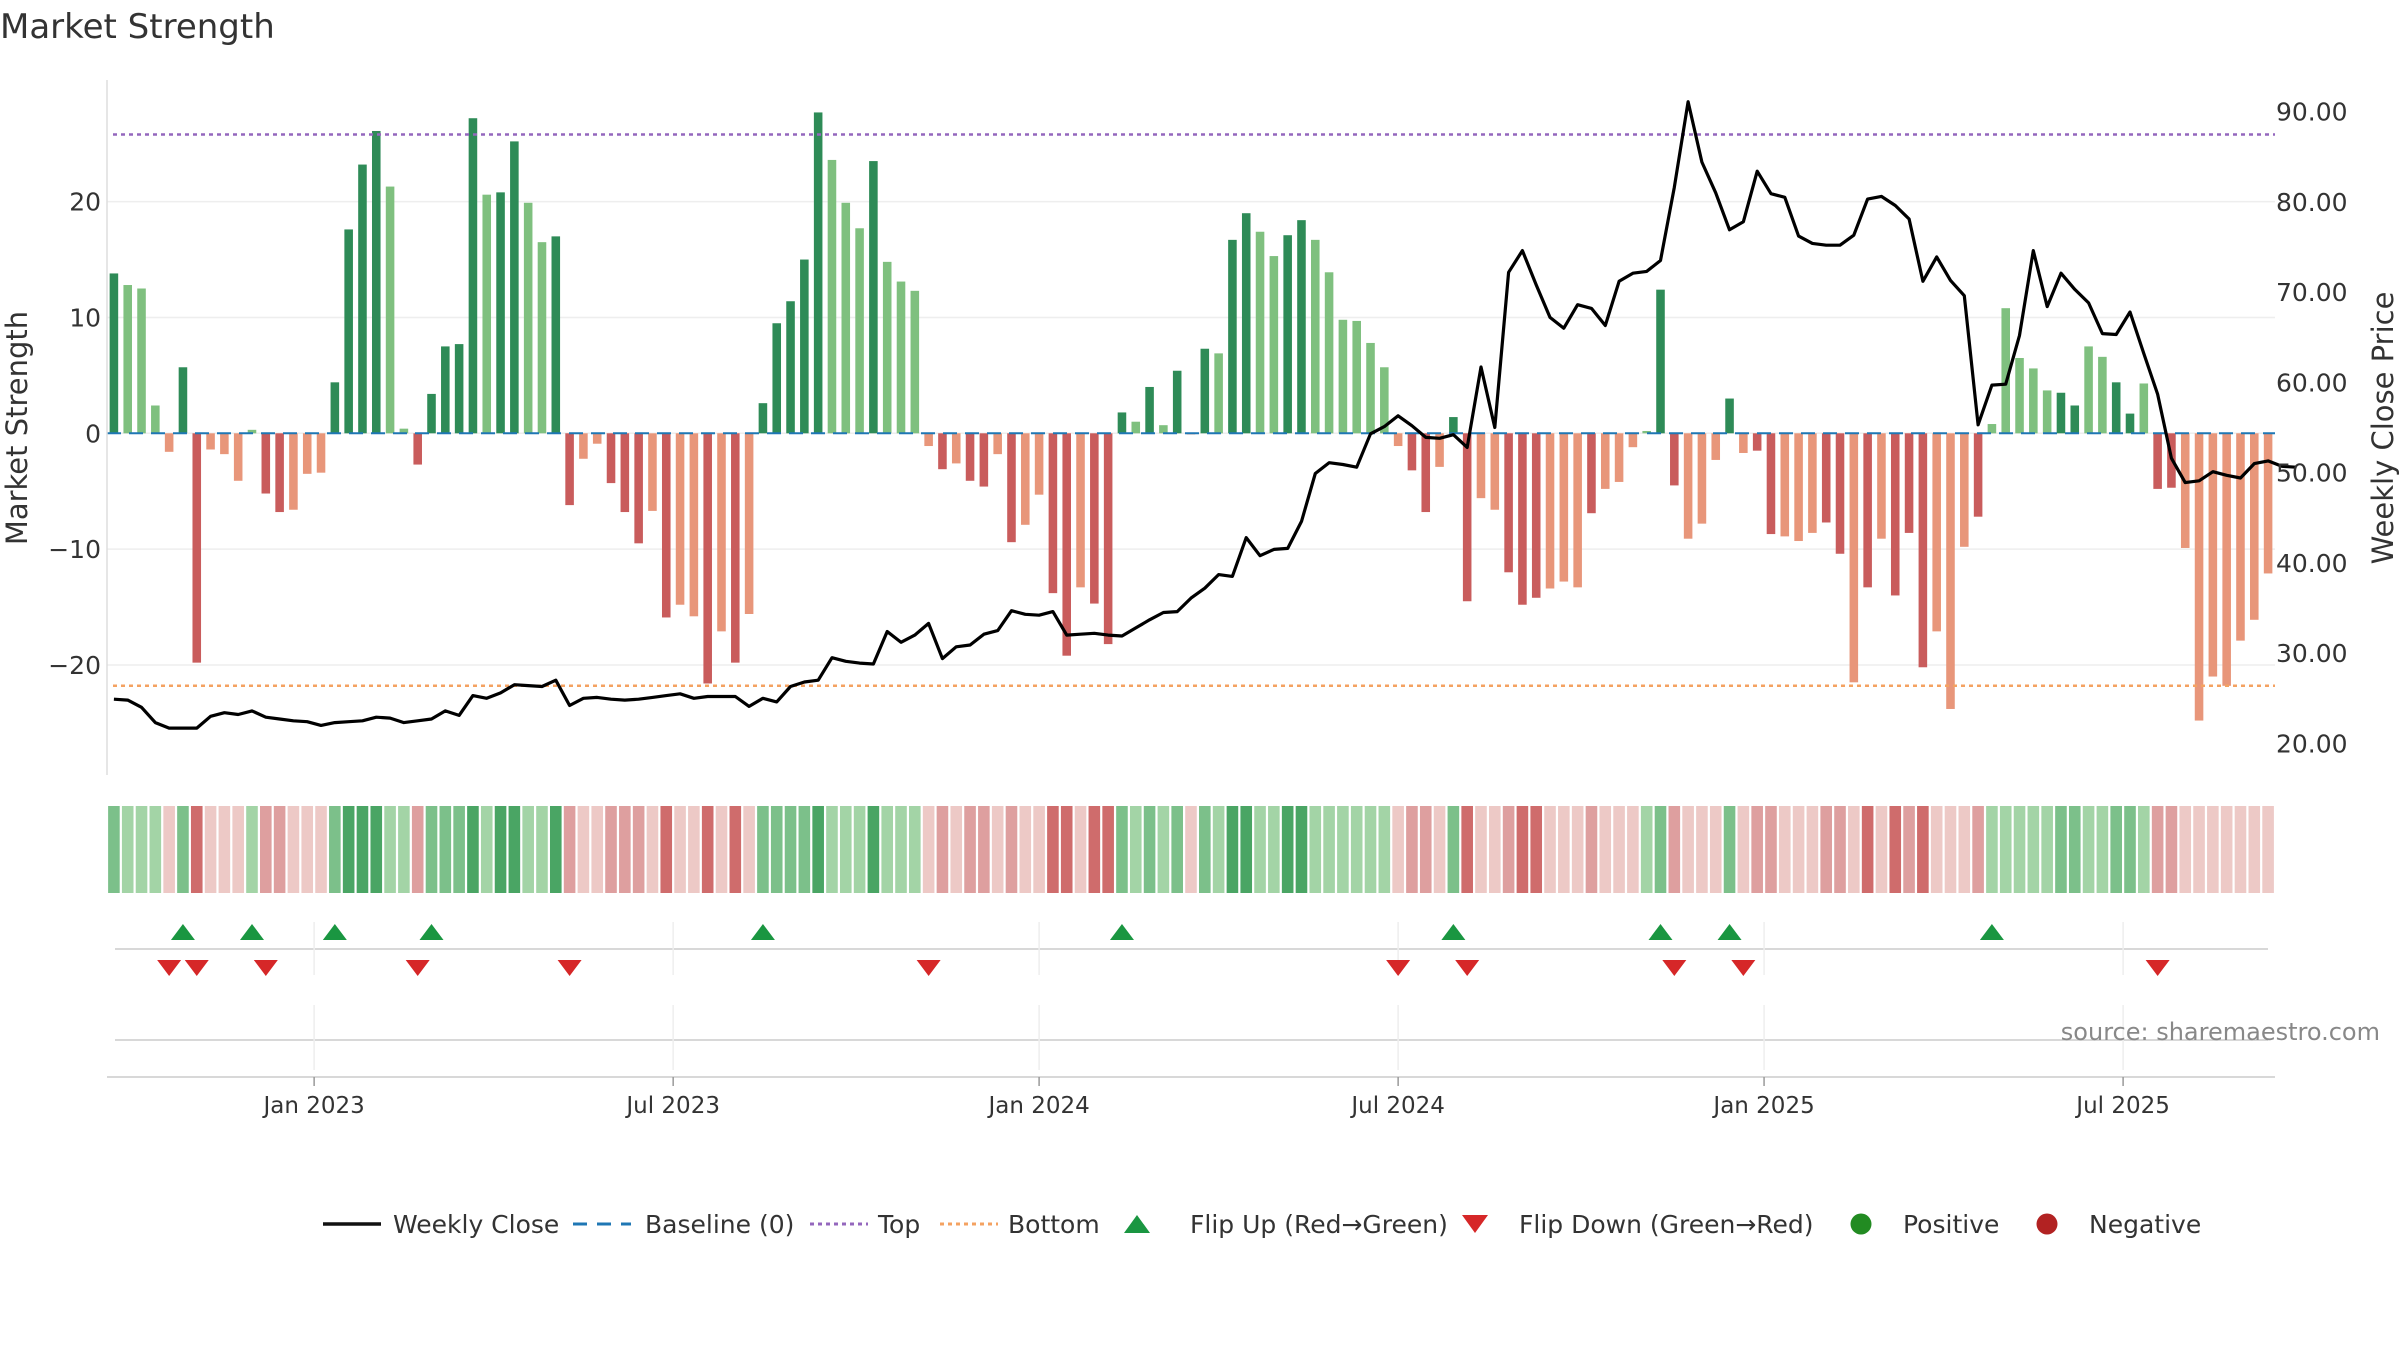 This screenshot has width=2400, height=1354. Describe the element at coordinates (334, 932) in the screenshot. I see `flip-up-marker` at that location.